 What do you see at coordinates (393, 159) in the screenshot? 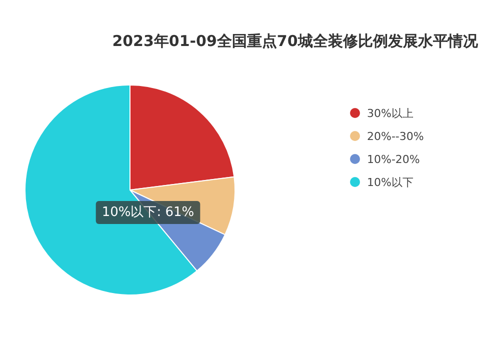
I see `legend-label: 10%-20%` at bounding box center [393, 159].